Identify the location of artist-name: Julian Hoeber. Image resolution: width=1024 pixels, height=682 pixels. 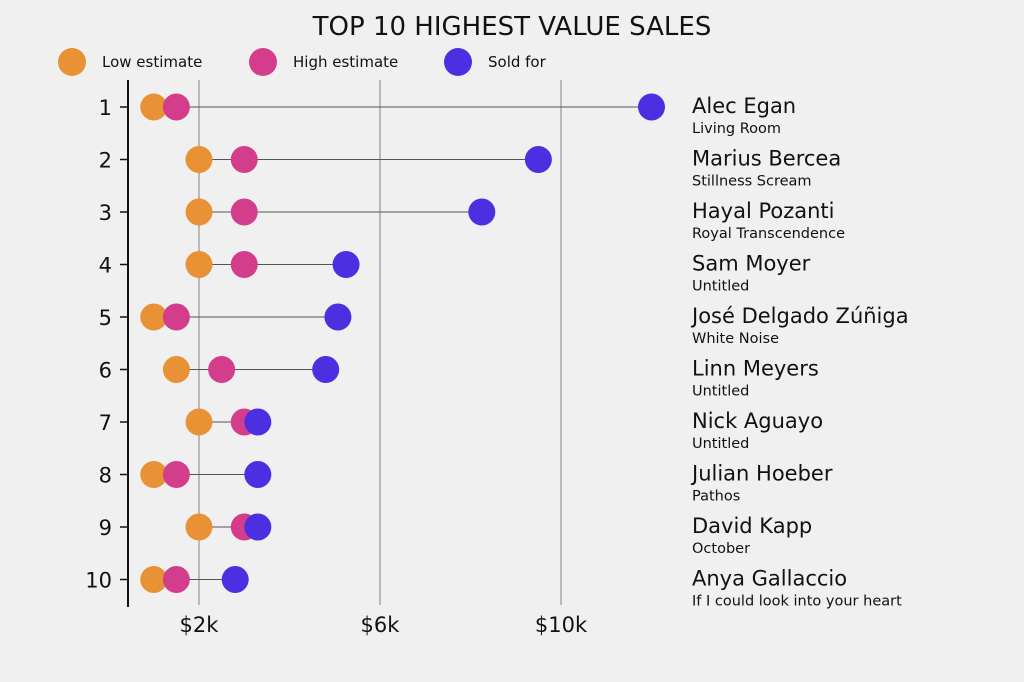
(761, 474).